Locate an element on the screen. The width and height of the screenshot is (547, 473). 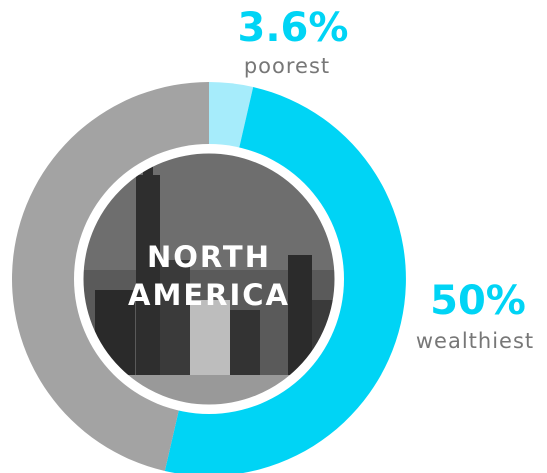
center-label: NORTH is located at coordinates (209, 257).